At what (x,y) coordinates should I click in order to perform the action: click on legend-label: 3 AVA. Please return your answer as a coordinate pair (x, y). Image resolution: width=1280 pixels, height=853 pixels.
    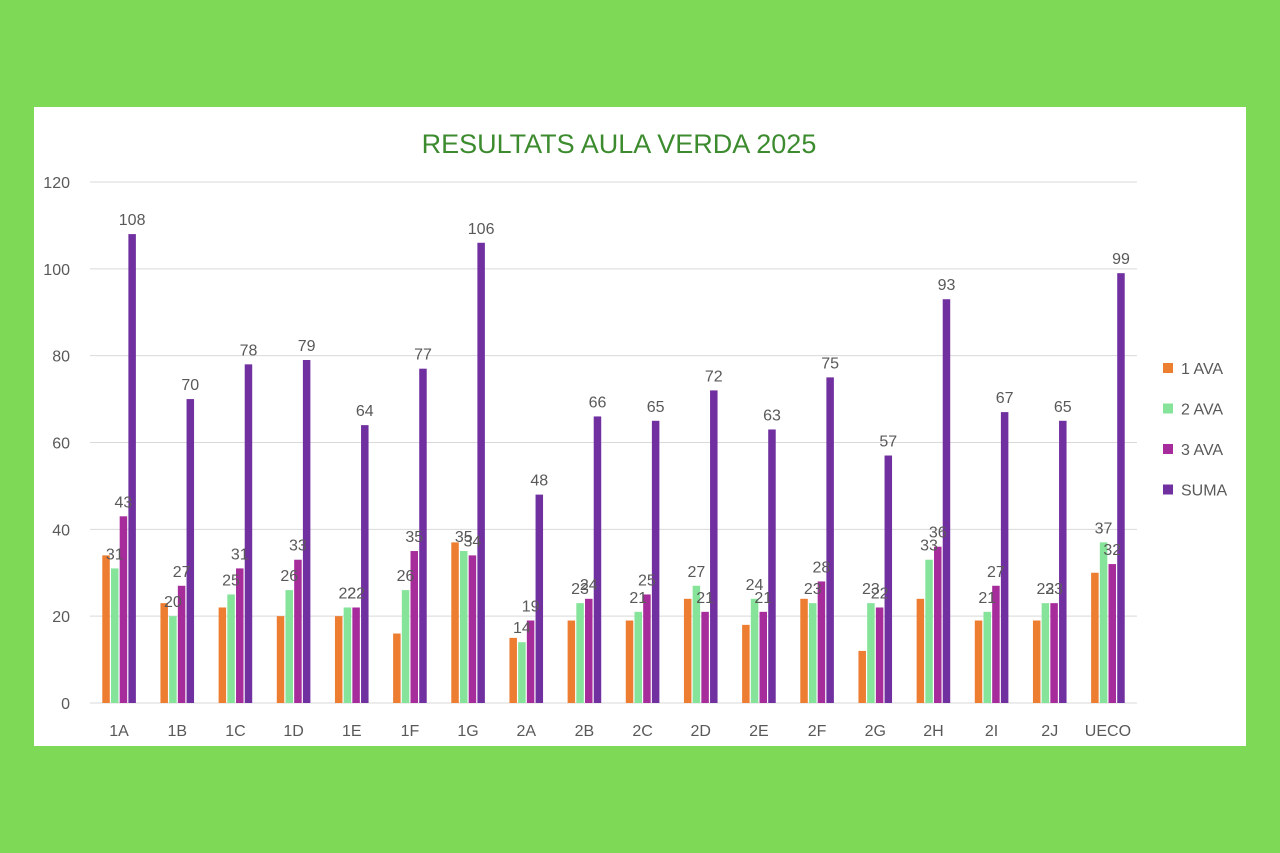
    Looking at the image, I should click on (1202, 450).